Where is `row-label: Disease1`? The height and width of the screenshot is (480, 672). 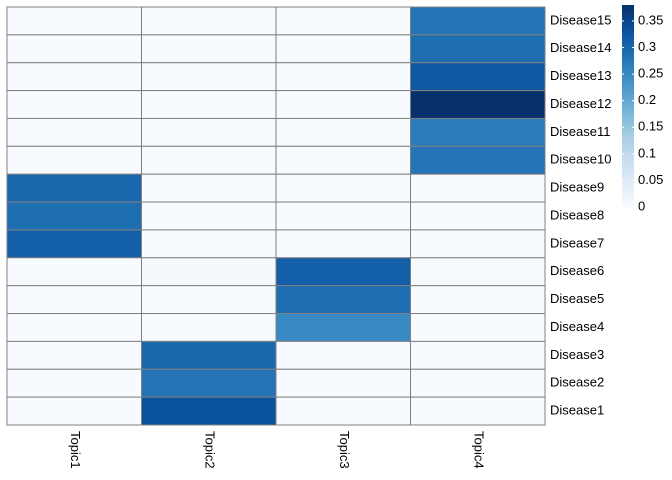 row-label: Disease1 is located at coordinates (577, 410).